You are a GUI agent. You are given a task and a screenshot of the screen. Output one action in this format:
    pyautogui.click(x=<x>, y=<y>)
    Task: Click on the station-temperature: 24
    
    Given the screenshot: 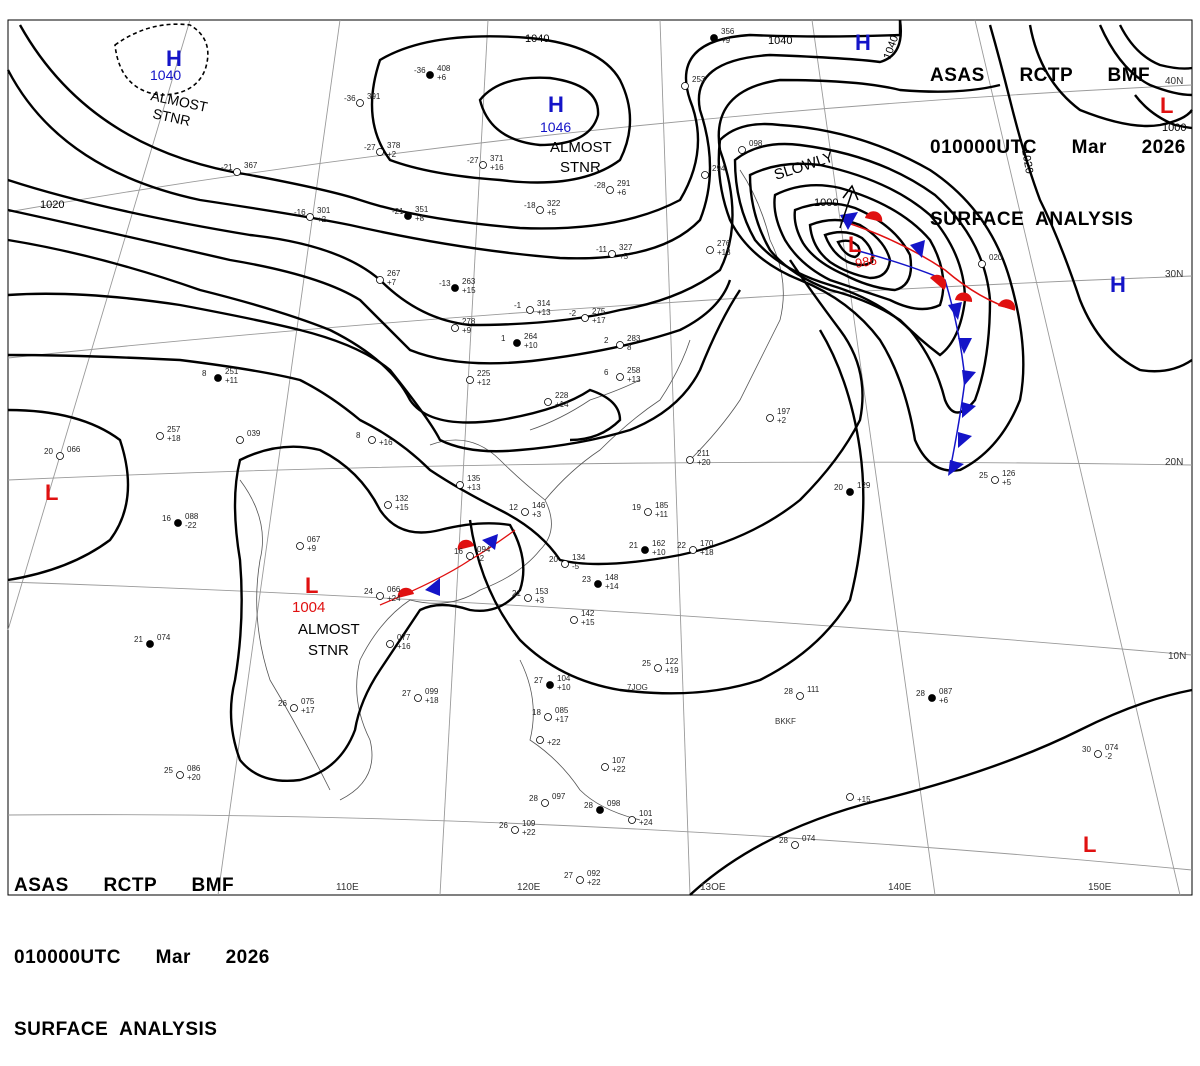 What is the action you would take?
    pyautogui.click(x=368, y=591)
    